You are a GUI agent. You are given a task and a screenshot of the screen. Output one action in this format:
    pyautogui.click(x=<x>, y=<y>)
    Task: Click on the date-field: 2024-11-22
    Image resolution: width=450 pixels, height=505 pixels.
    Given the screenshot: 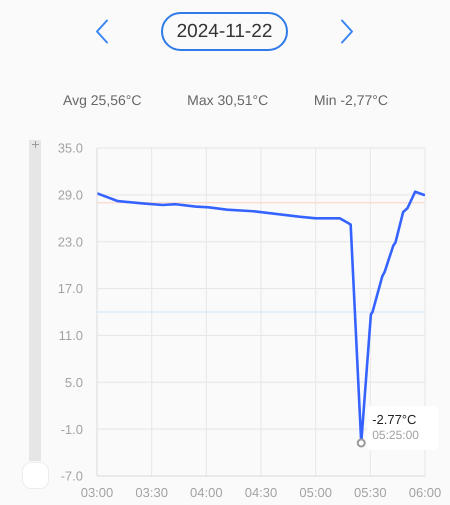 What is the action you would take?
    pyautogui.click(x=224, y=31)
    